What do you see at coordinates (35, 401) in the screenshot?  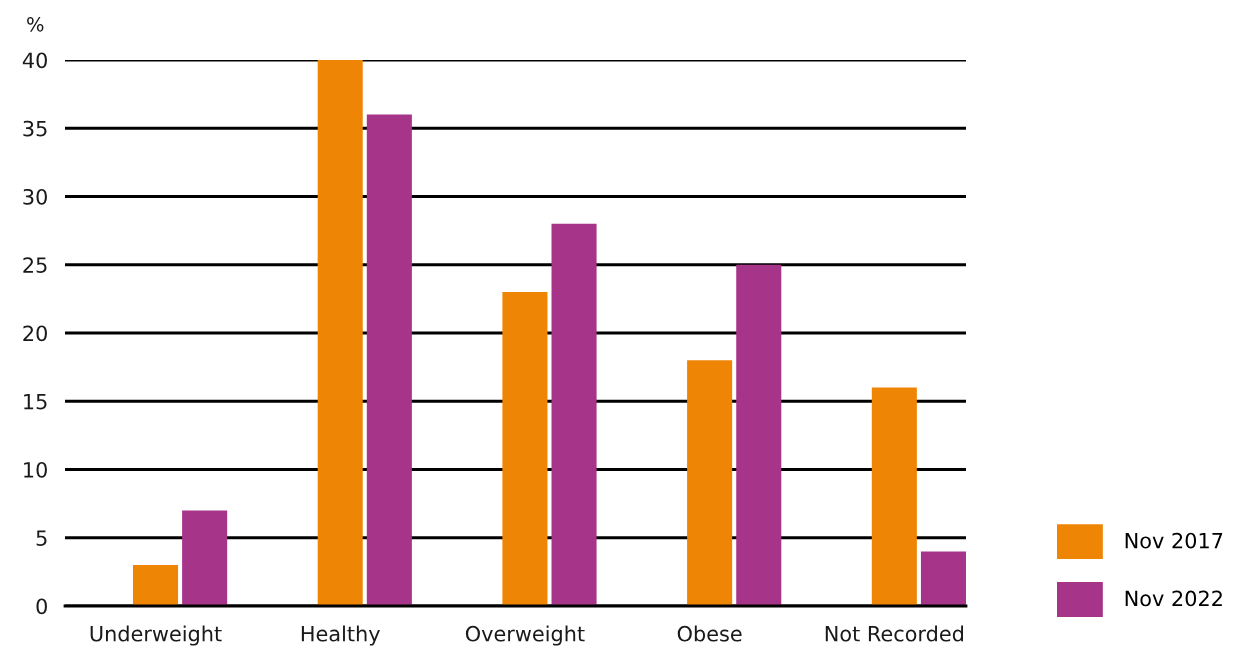 I see `y-tick-label: 15` at bounding box center [35, 401].